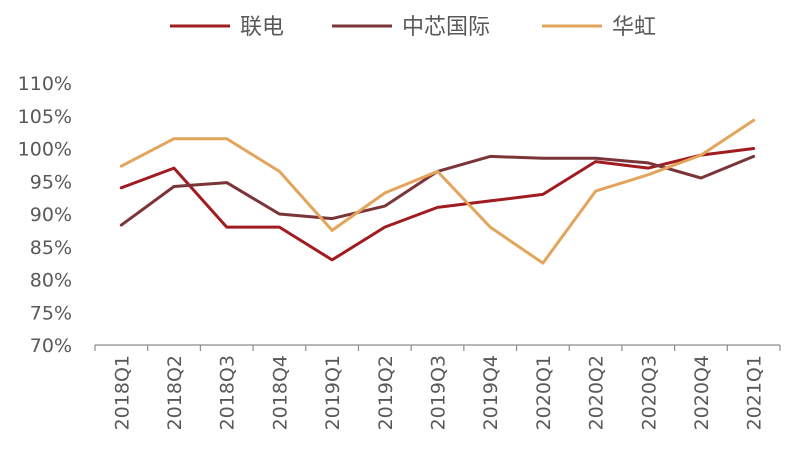 Image resolution: width=800 pixels, height=456 pixels. Describe the element at coordinates (51, 215) in the screenshot. I see `y-tick-label: 90%` at that location.